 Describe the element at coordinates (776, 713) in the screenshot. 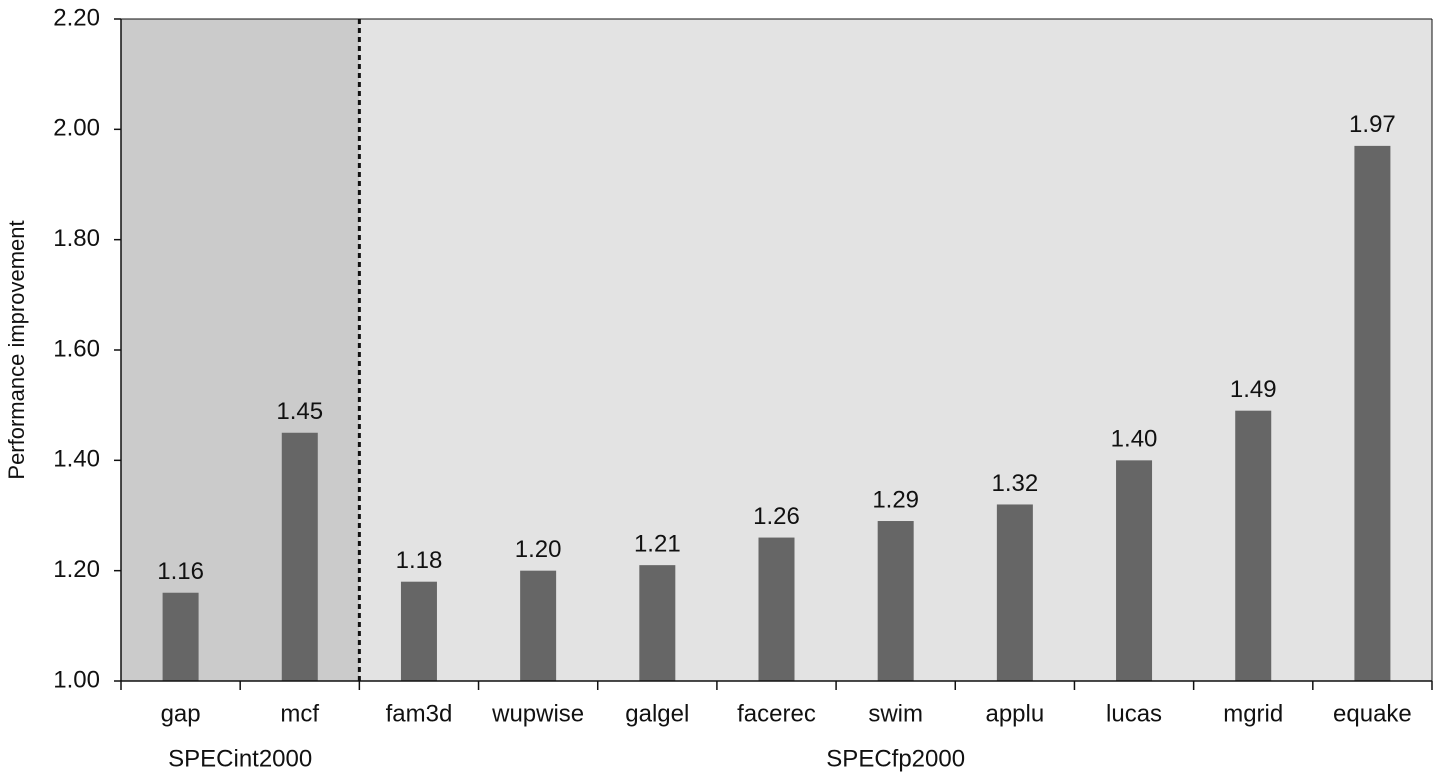

I see `x-tick-label: facerec` at that location.